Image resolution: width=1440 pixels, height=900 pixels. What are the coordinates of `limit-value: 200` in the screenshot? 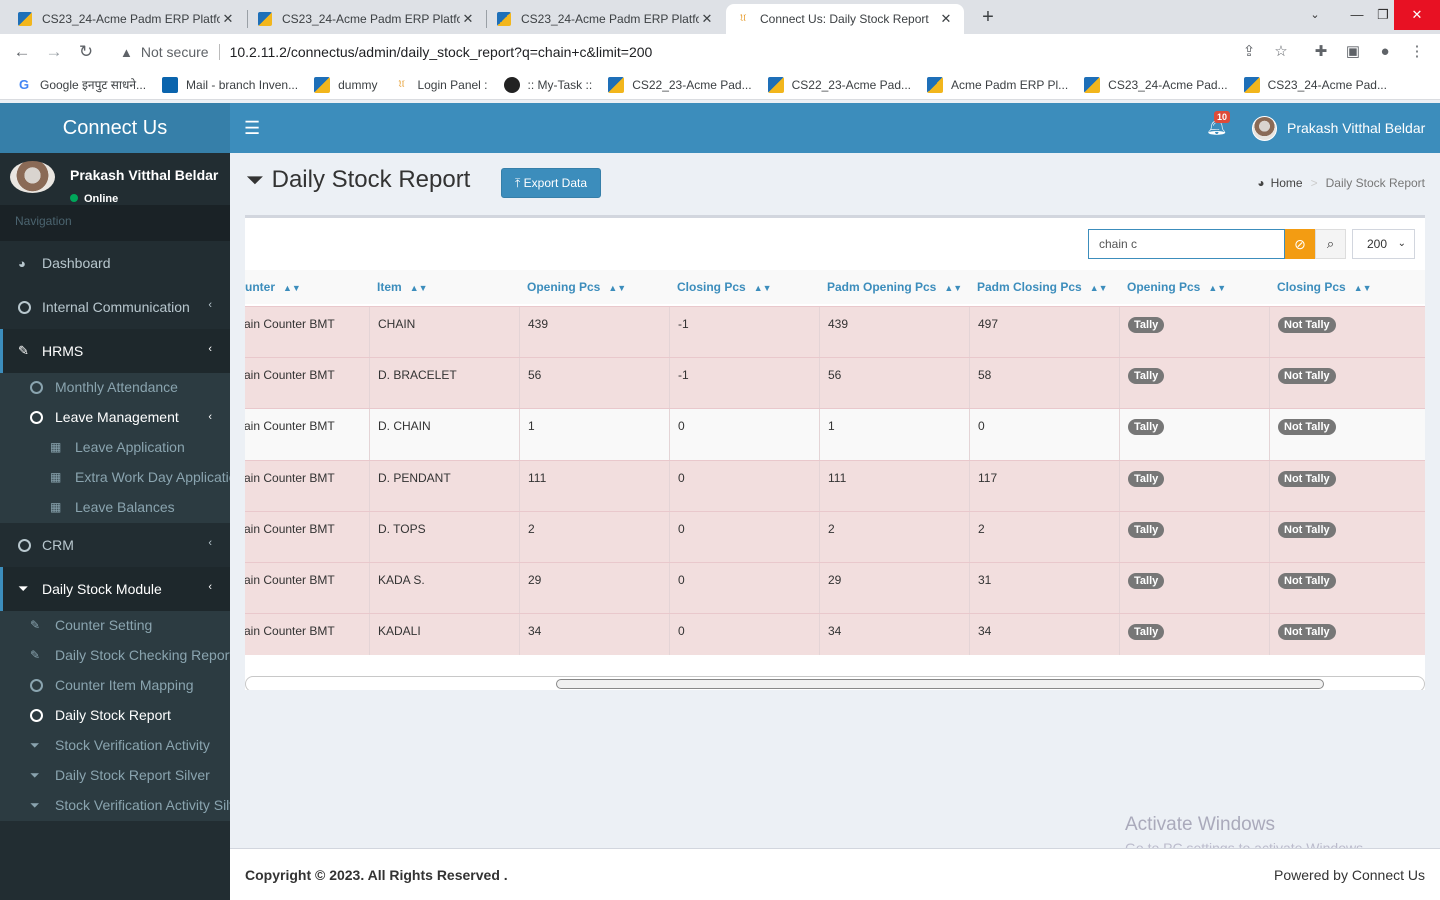 It's located at (1377, 244).